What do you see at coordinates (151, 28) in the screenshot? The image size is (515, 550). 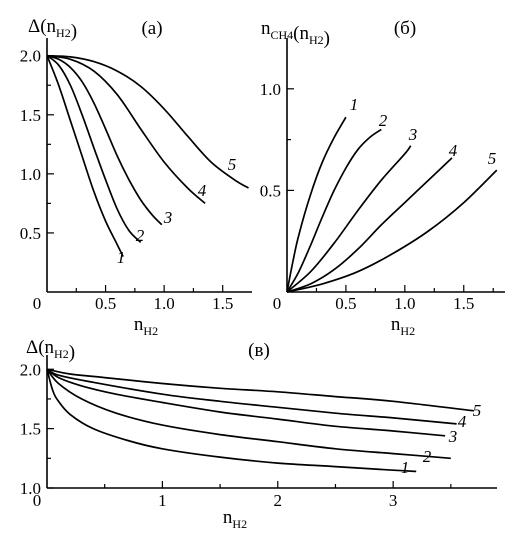 I see `panel-tag: (а)` at bounding box center [151, 28].